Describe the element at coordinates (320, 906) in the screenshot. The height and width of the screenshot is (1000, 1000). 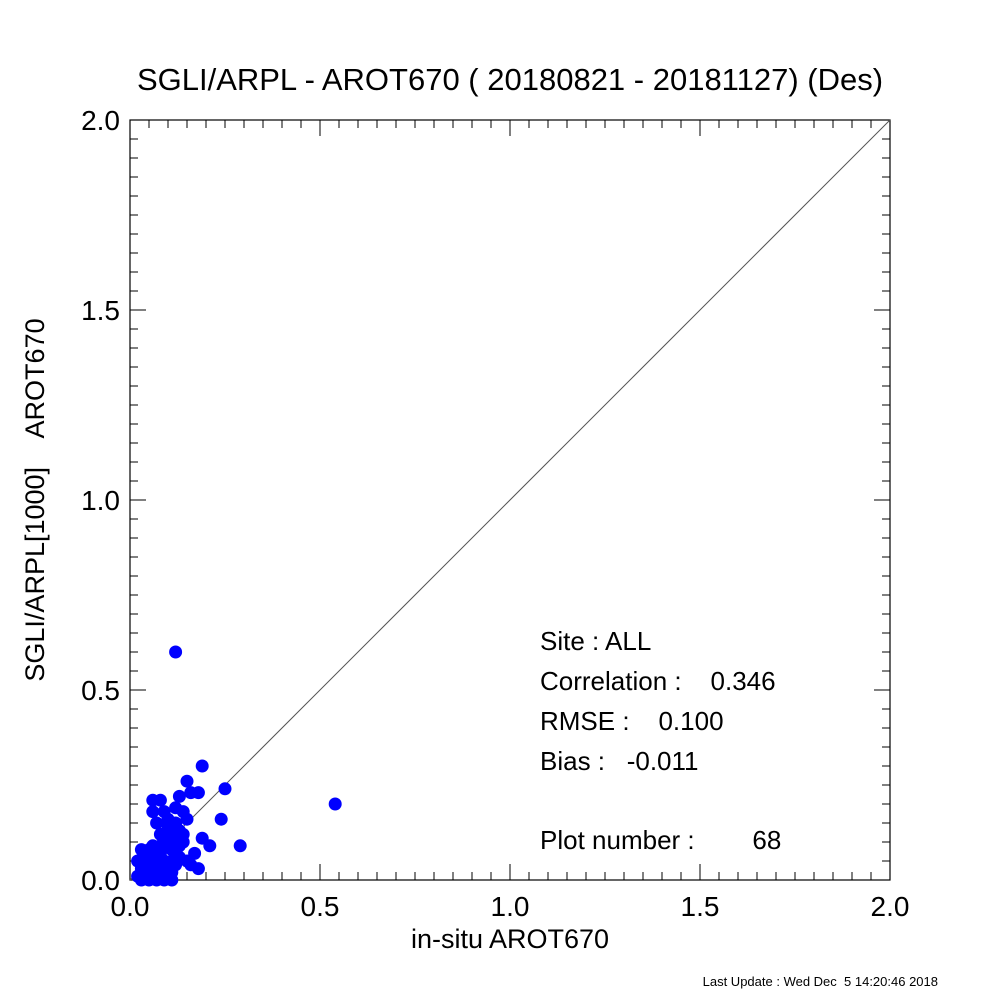
I see `x-tick-label: 0.5` at that location.